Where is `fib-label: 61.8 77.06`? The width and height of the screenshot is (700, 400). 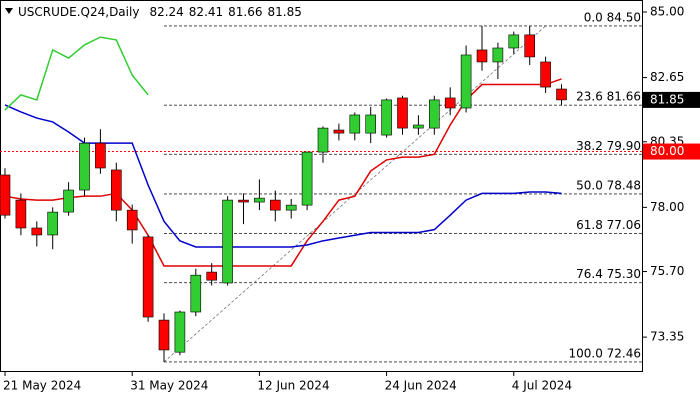
fib-label: 61.8 77.06 is located at coordinates (608, 225).